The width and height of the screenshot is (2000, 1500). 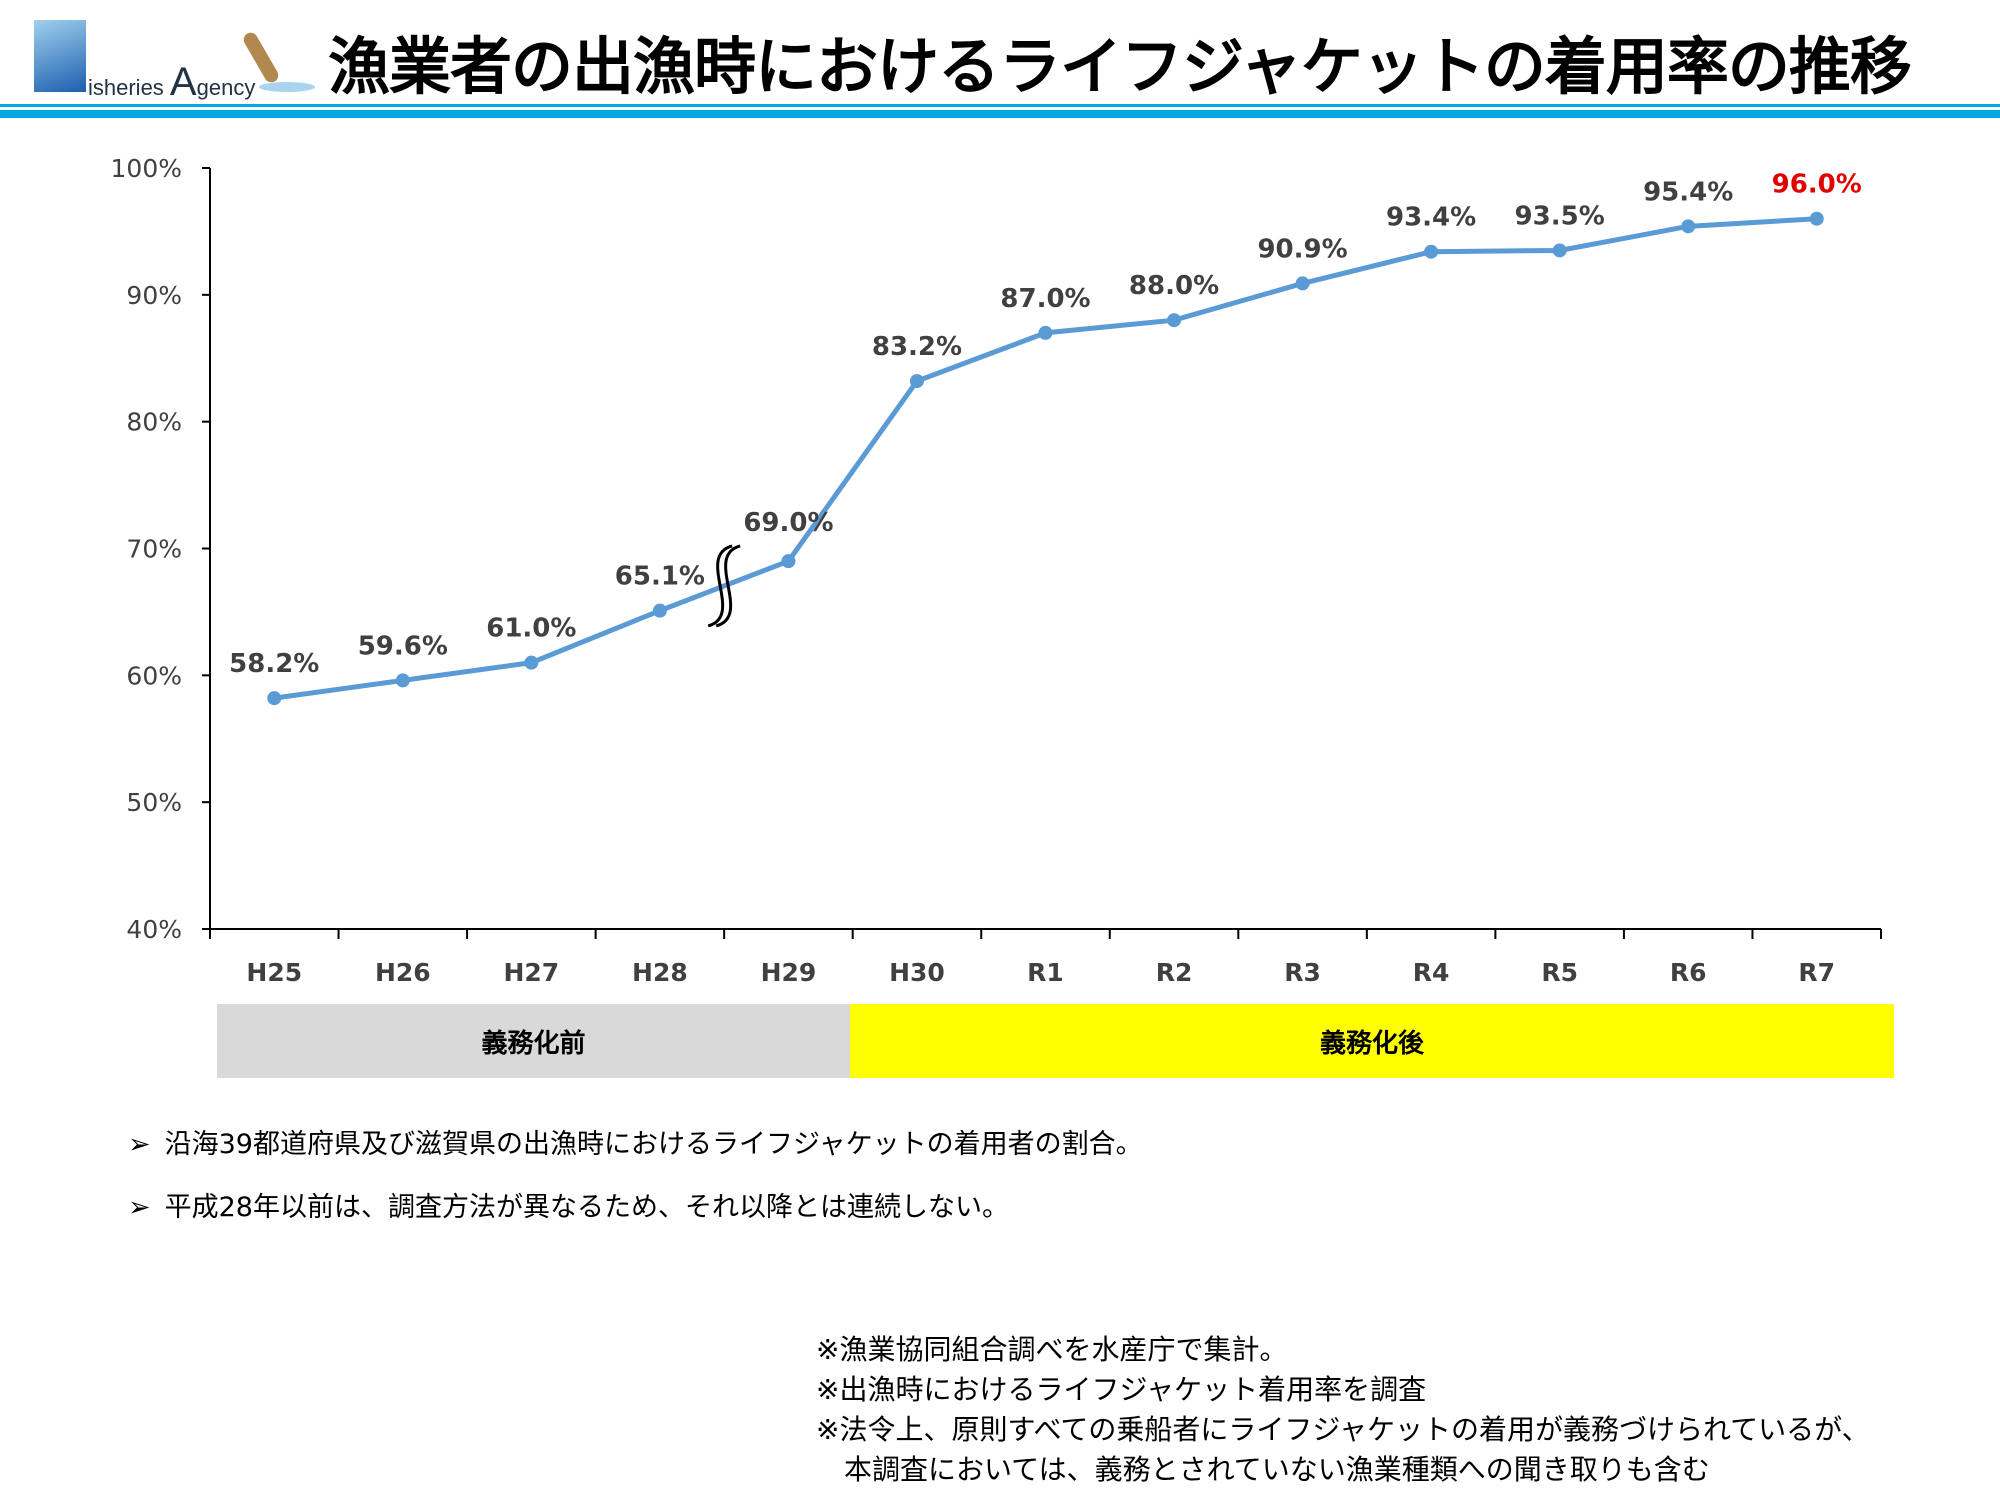 What do you see at coordinates (60, 56) in the screenshot?
I see `logo-f-mark` at bounding box center [60, 56].